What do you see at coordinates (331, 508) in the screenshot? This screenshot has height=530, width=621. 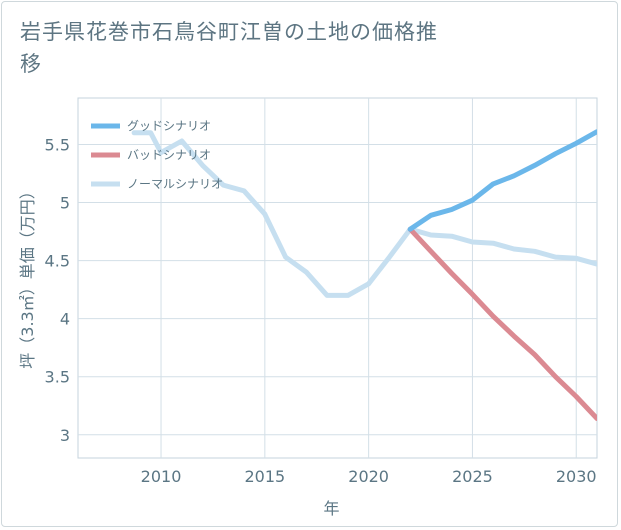 I see `x-axis-label: 年` at bounding box center [331, 508].